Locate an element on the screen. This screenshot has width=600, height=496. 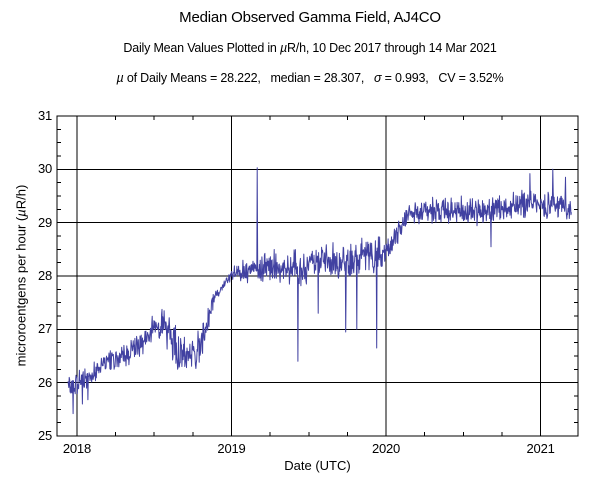
text-segment: microroentgens per hour ( is located at coordinates (21, 291).